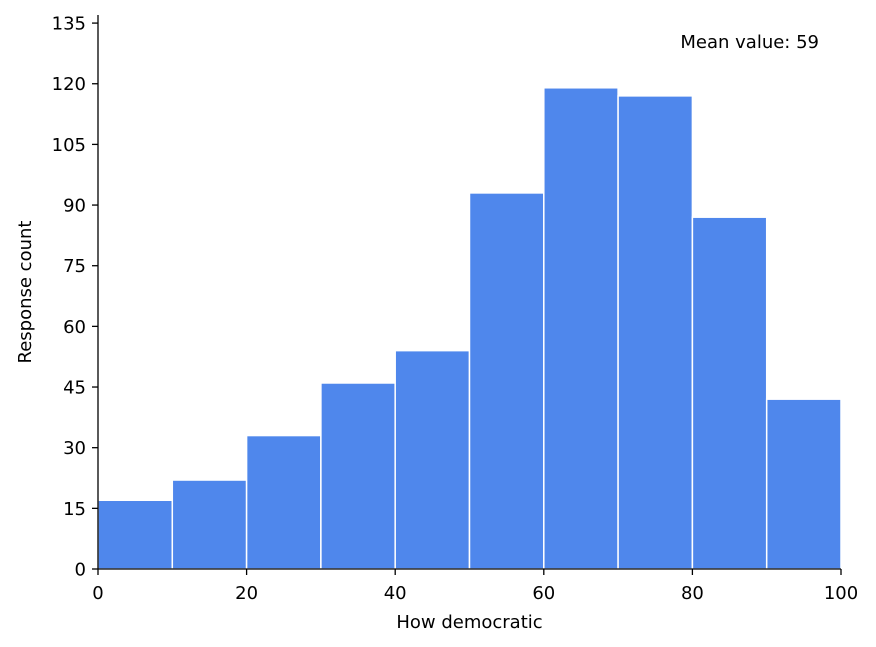 The height and width of the screenshot is (647, 876). Describe the element at coordinates (74, 388) in the screenshot. I see `y-tick-label: 45` at that location.